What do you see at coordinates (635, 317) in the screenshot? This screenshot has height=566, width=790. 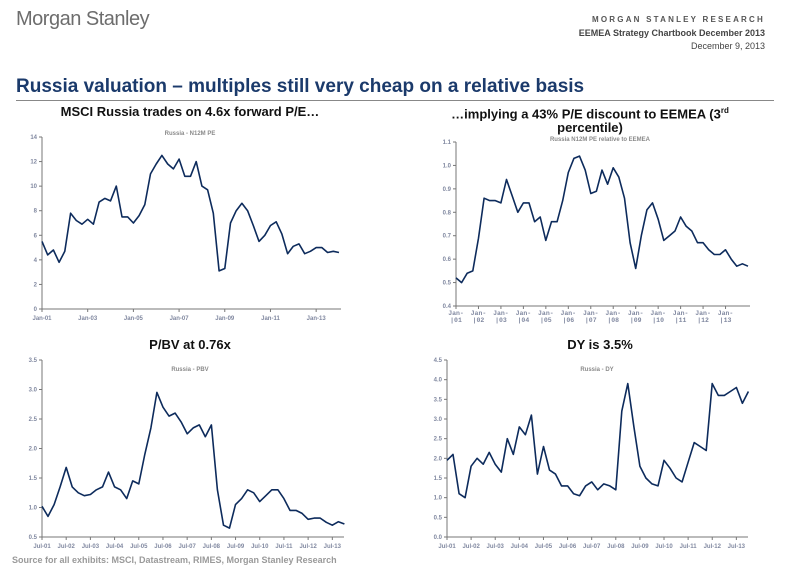 I see `x-tick-label: Jan-|09` at bounding box center [635, 317].